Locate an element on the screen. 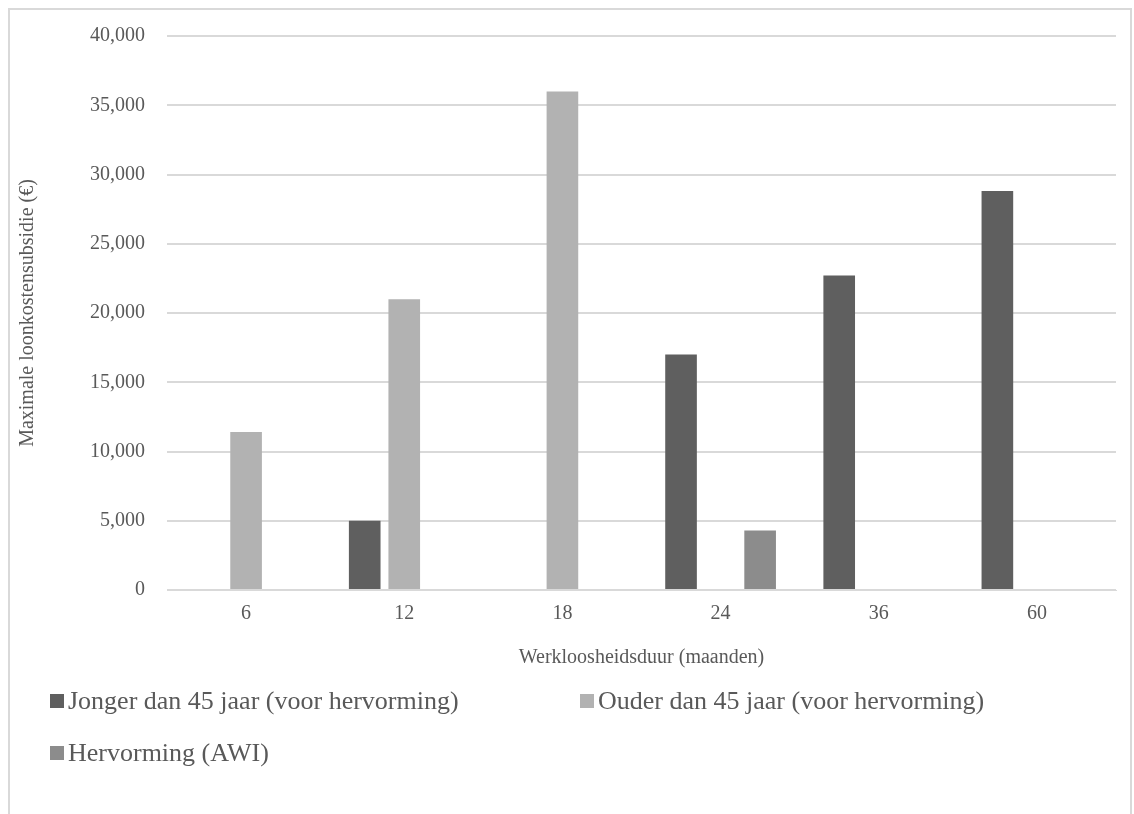  x-tick-label: 60 is located at coordinates (1036, 612).